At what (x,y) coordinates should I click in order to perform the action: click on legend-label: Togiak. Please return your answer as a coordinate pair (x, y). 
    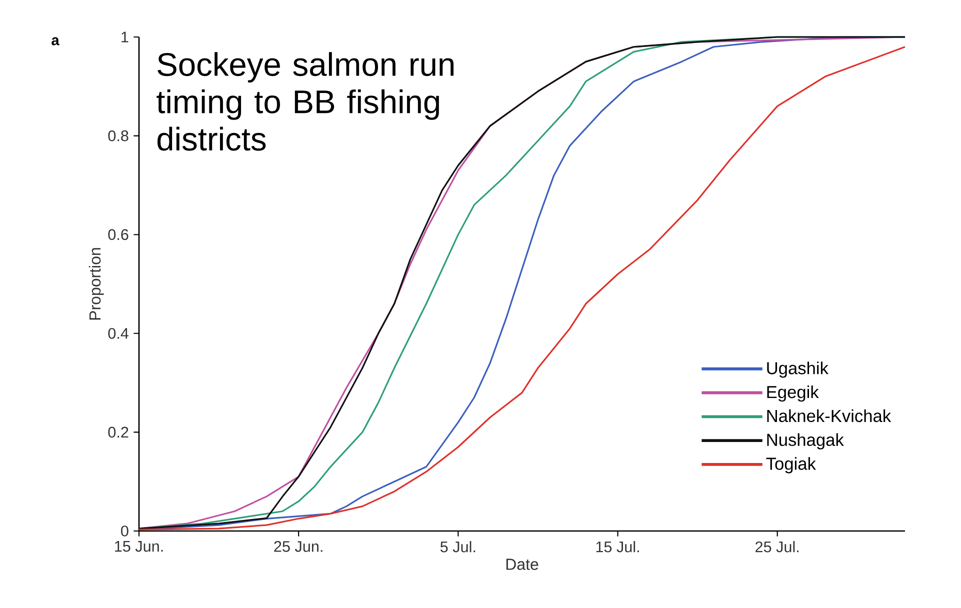
    Looking at the image, I should click on (791, 465).